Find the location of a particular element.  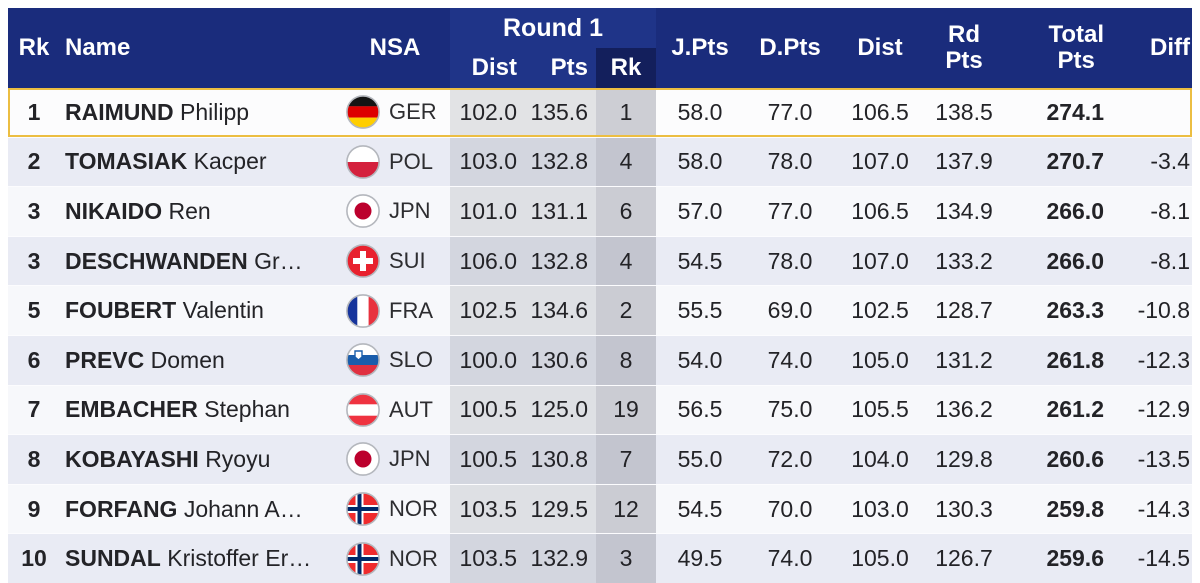

col-header-round1-dist: Dist is located at coordinates (494, 67).